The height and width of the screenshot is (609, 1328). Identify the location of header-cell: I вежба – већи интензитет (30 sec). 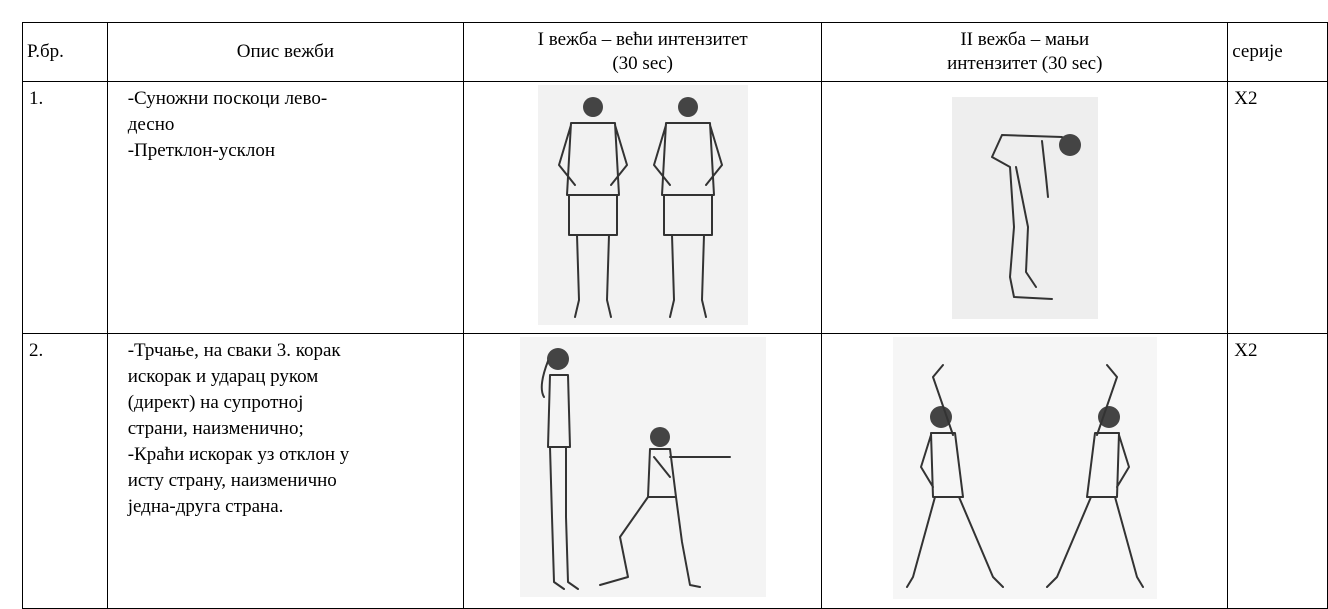
(643, 52).